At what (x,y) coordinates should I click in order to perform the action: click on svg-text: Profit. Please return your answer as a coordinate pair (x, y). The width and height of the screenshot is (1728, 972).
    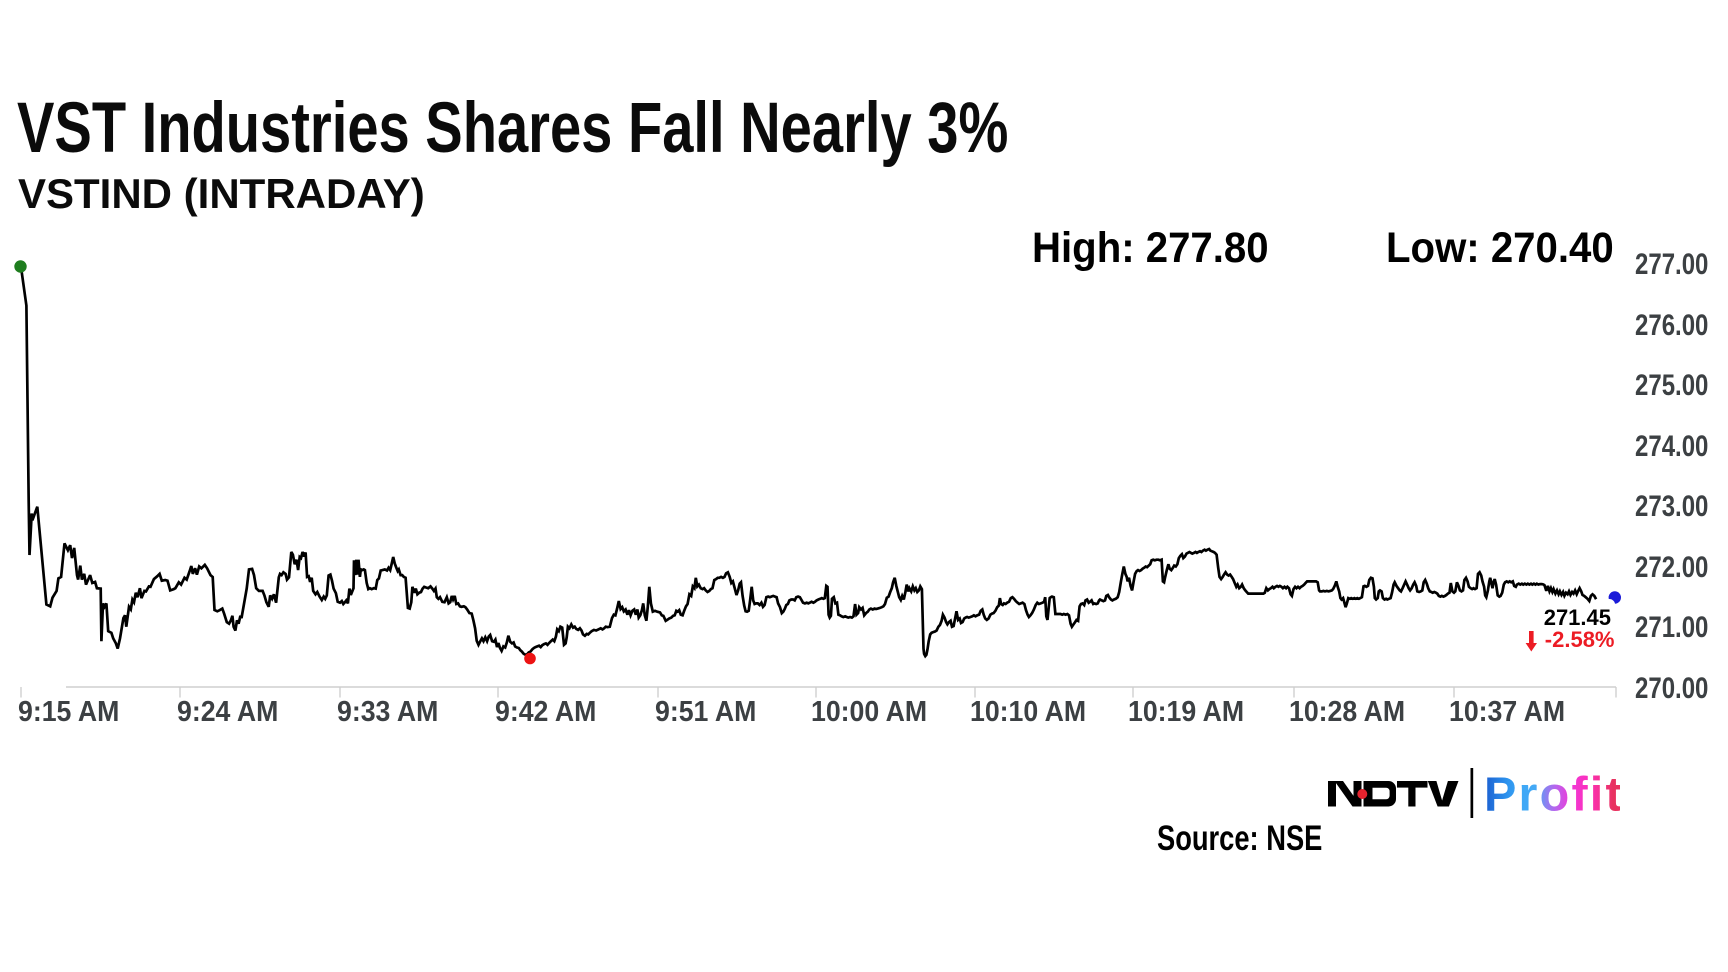
    Looking at the image, I should click on (1552, 794).